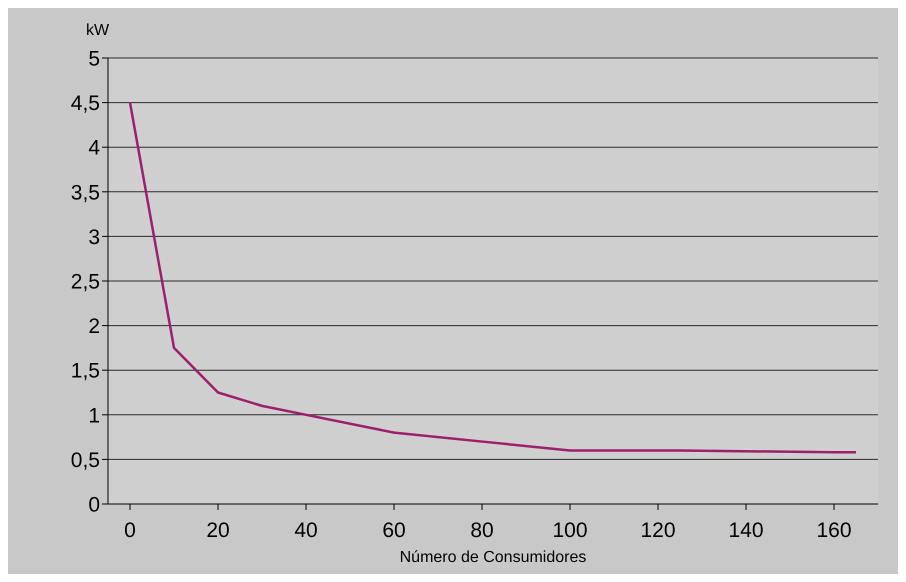 This screenshot has width=906, height=582. What do you see at coordinates (130, 530) in the screenshot?
I see `x-tick-label: 0` at bounding box center [130, 530].